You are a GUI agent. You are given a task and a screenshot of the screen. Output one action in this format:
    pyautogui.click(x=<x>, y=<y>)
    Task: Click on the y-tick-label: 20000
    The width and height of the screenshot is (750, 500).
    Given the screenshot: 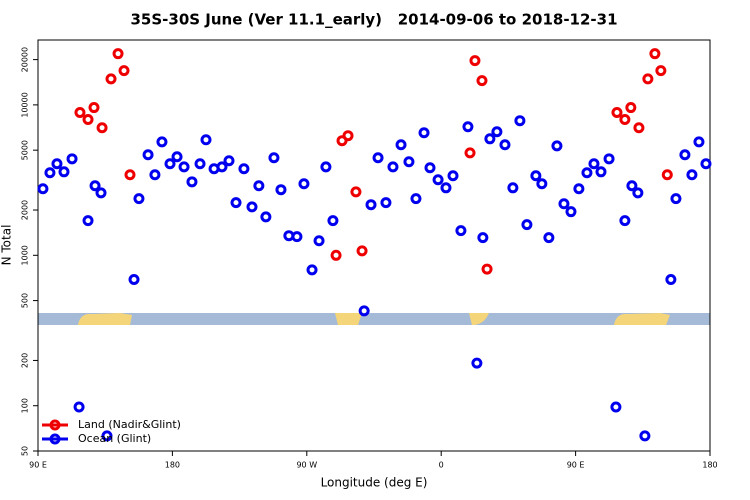 What is the action you would take?
    pyautogui.click(x=25, y=59)
    